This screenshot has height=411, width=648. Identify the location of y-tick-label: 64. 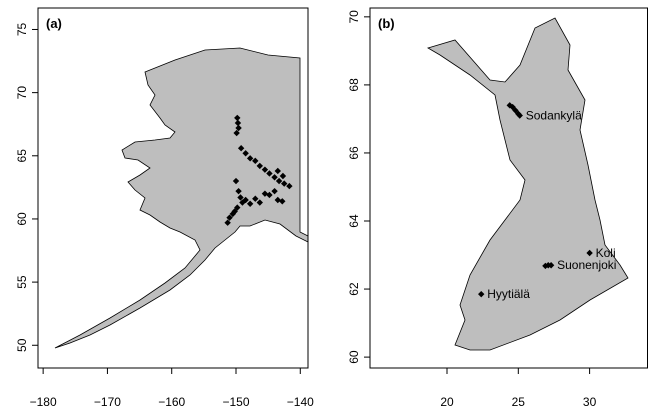
(354, 221).